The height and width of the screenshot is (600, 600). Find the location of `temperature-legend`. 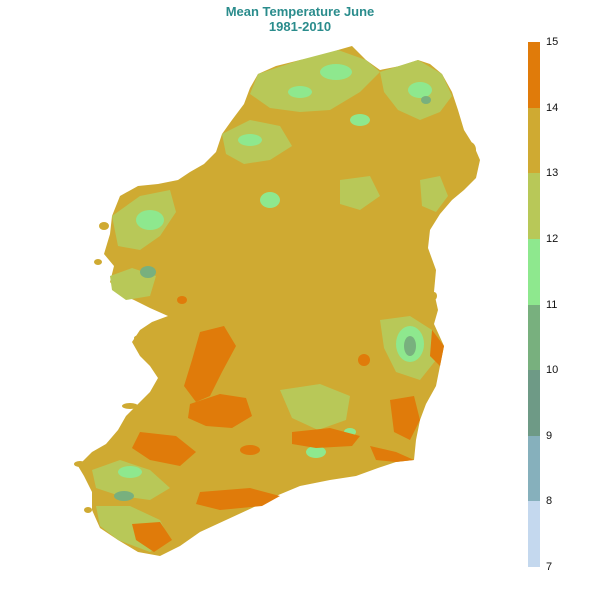

temperature-legend is located at coordinates (534, 304).